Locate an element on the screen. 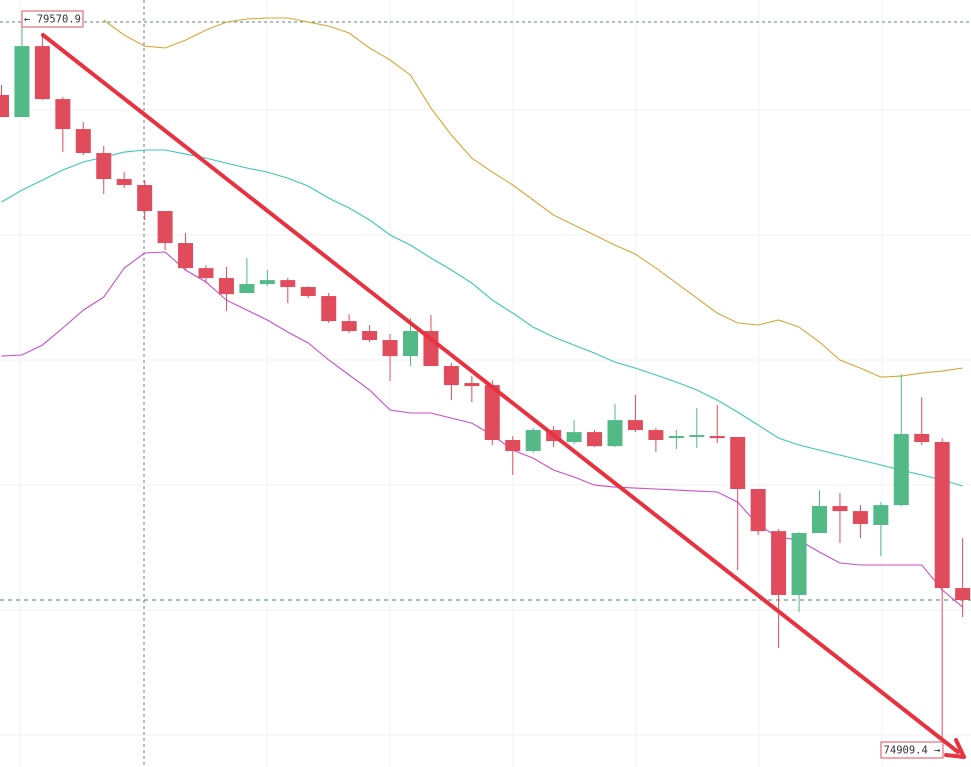 This screenshot has width=971, height=767. high-marker: ← 79570.9 is located at coordinates (52, 19).